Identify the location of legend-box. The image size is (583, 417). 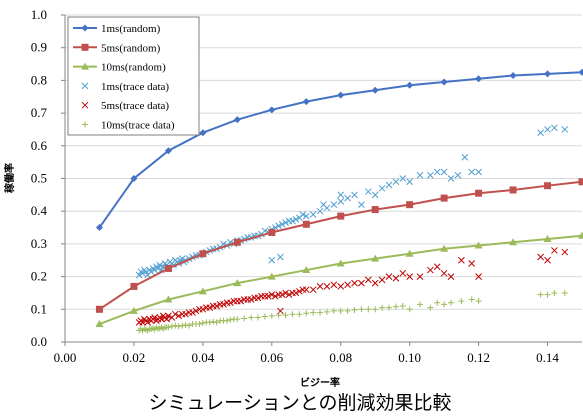
(133, 76).